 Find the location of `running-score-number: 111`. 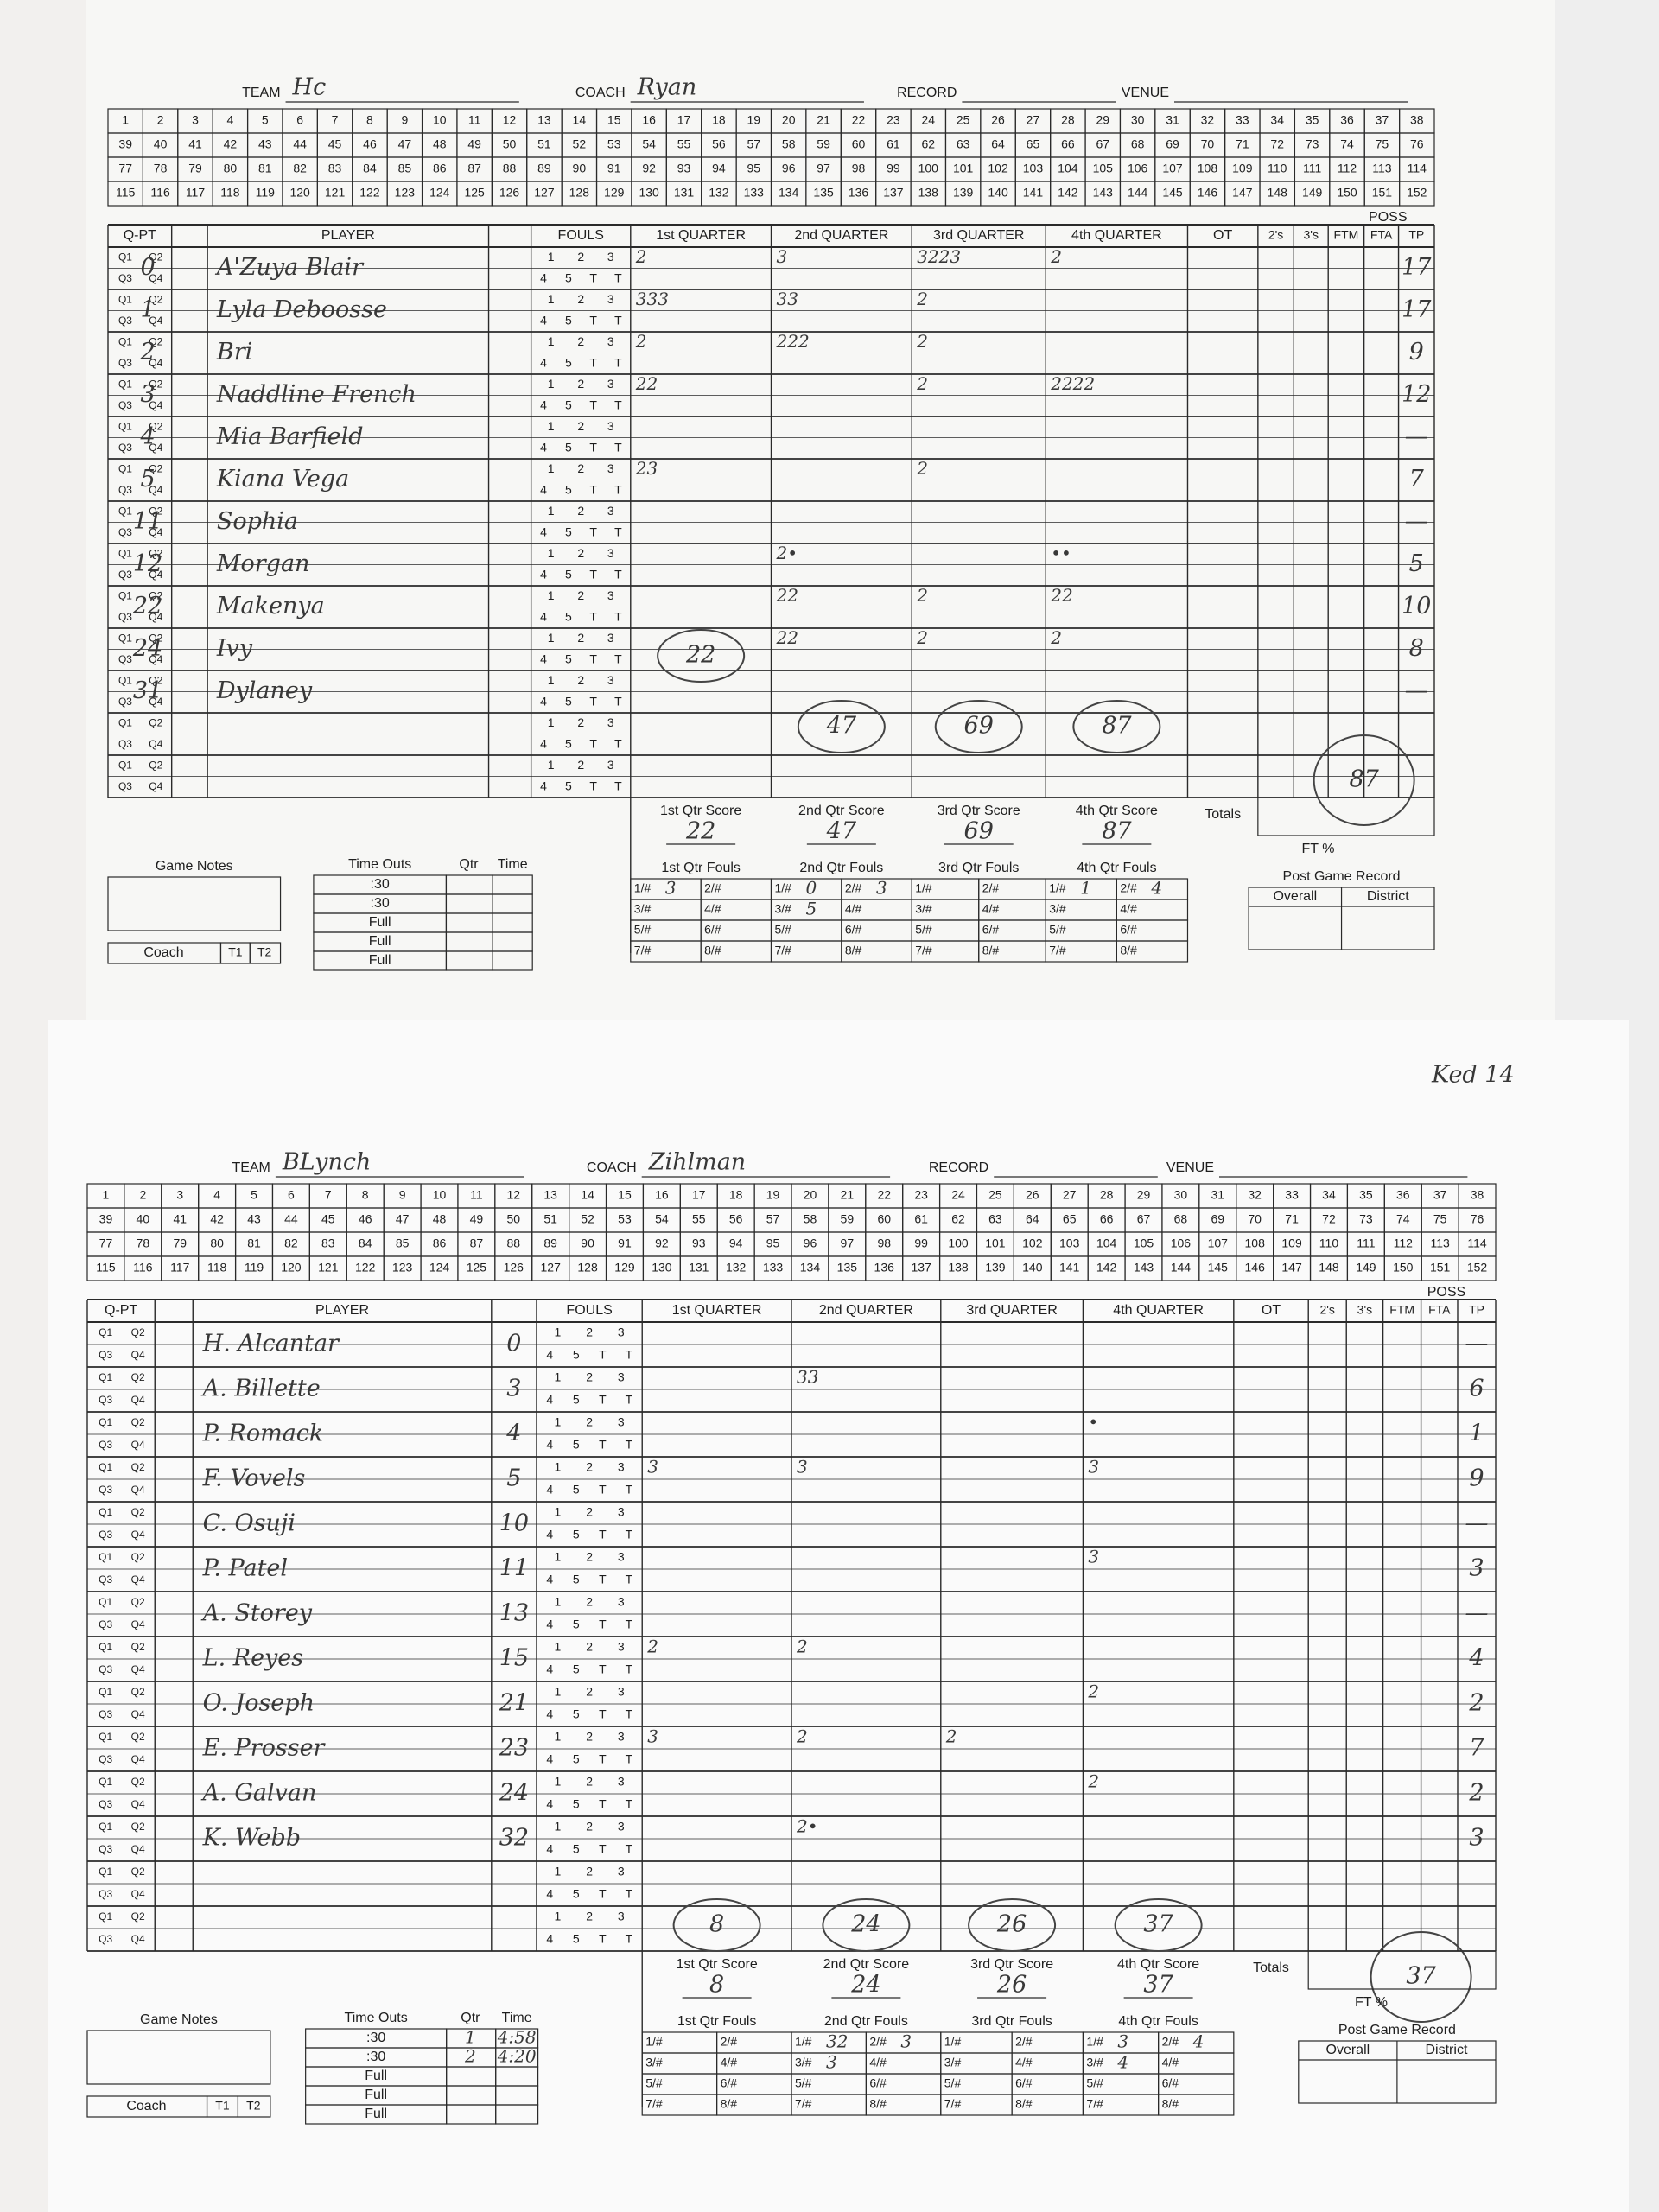

running-score-number: 111 is located at coordinates (1366, 1243).